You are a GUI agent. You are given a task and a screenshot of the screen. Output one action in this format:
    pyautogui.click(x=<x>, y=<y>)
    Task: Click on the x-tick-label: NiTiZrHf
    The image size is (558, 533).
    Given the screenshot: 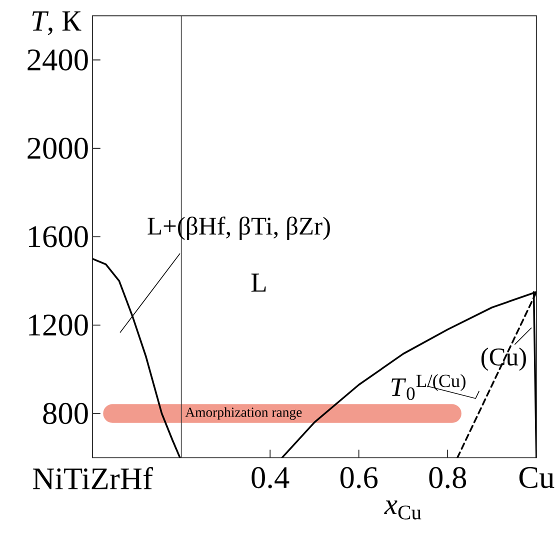 What is the action you would take?
    pyautogui.click(x=92, y=477)
    